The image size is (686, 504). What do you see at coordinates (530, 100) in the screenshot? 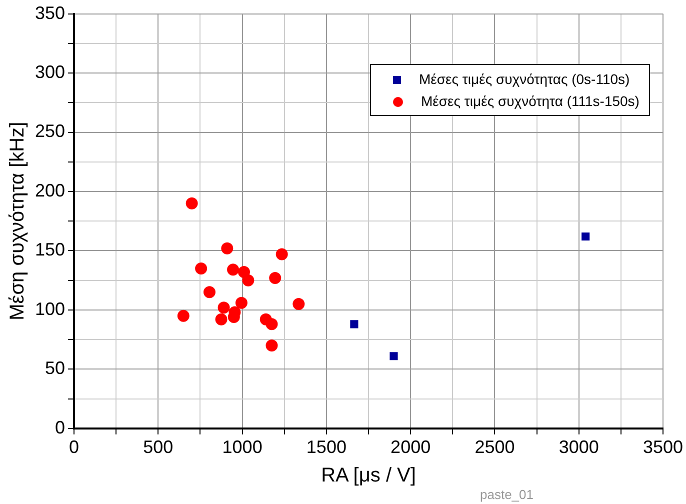
I see `legend-label: Μέσες τιμές συχνότητα (111s-150s)` at bounding box center [530, 100].